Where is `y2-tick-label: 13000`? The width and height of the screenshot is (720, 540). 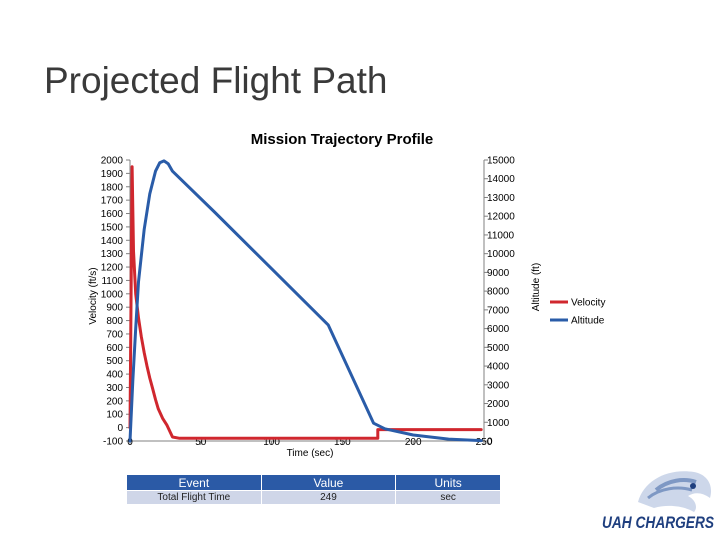 y2-tick-label: 13000 is located at coordinates (501, 198).